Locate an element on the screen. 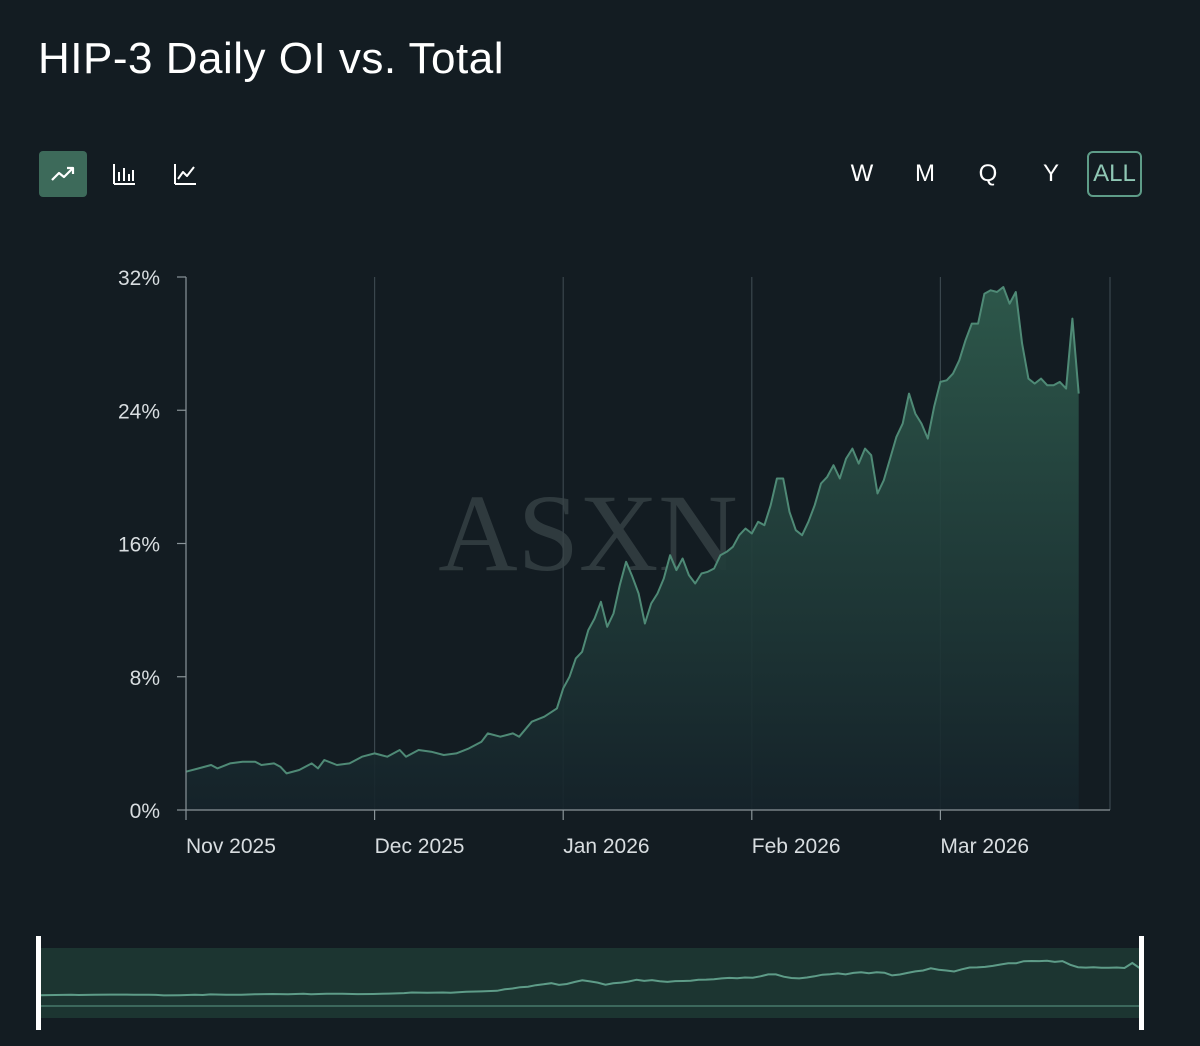 Image resolution: width=1200 pixels, height=1046 pixels. trending-up-icon is located at coordinates (63, 173).